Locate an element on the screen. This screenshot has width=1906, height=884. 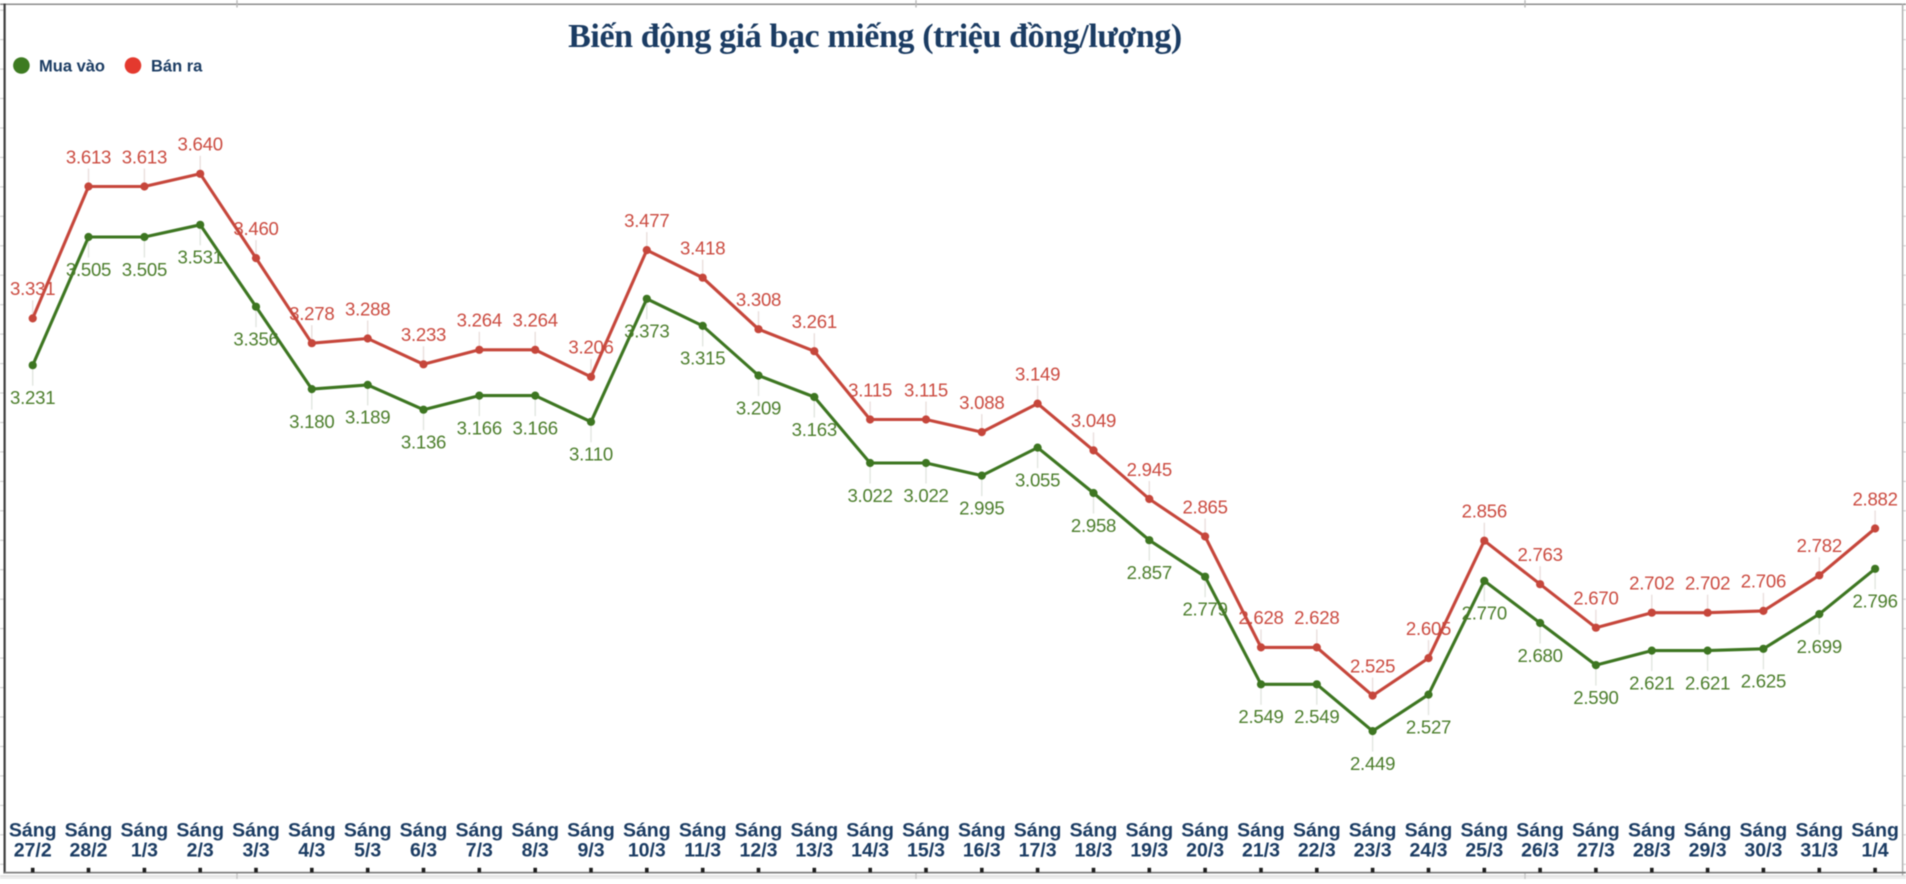
svg-text: 3.189 is located at coordinates (367, 417).